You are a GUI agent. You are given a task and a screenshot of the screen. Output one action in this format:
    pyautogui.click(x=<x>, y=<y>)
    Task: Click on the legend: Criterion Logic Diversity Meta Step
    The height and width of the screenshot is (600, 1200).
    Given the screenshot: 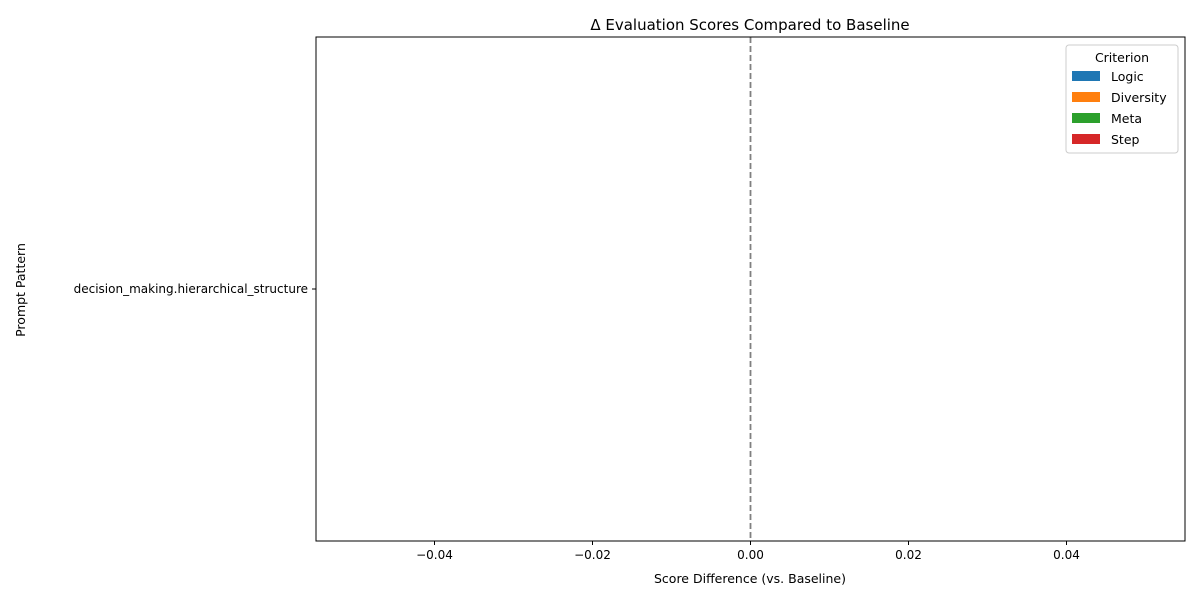 What is the action you would take?
    pyautogui.click(x=1122, y=99)
    